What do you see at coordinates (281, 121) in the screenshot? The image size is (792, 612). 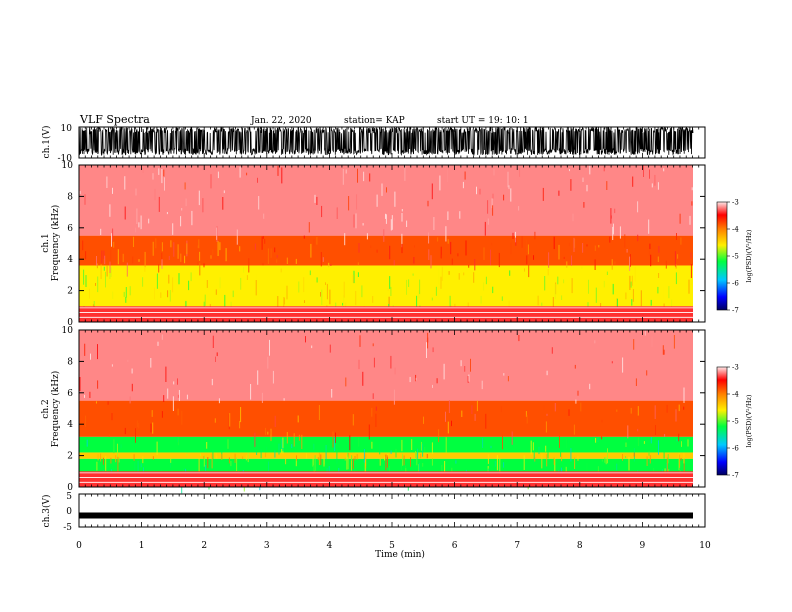 I see `figure-date: Jan. 22, 2020` at bounding box center [281, 121].